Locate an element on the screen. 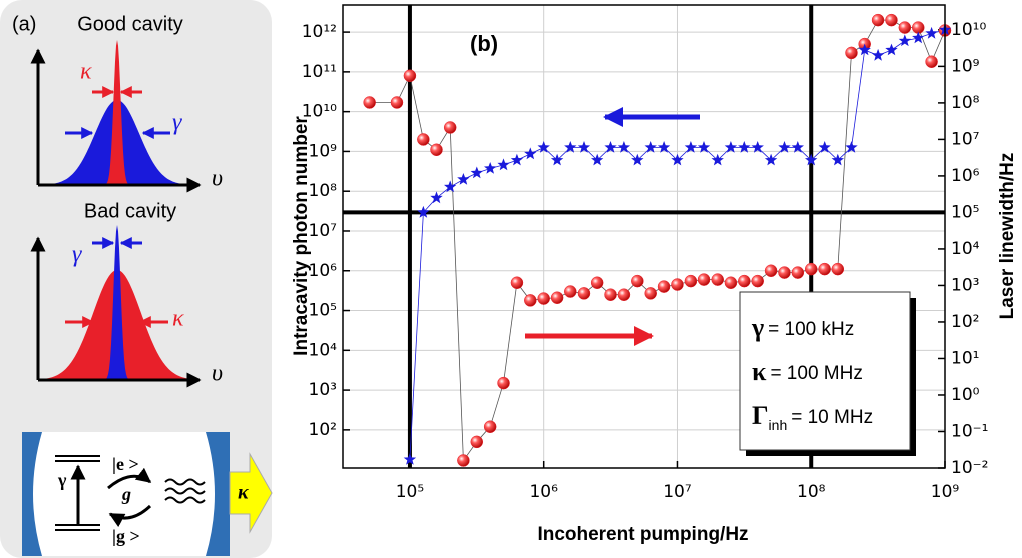  y2-tick-label: 10⁻¹ is located at coordinates (969, 431).